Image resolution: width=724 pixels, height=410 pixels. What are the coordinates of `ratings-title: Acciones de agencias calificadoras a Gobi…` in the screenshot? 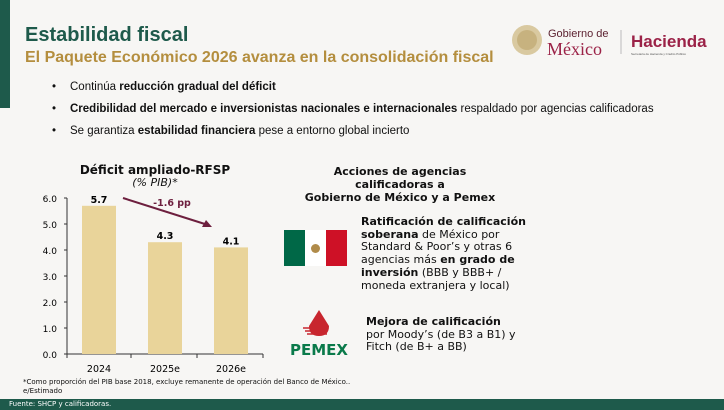 It's located at (400, 184).